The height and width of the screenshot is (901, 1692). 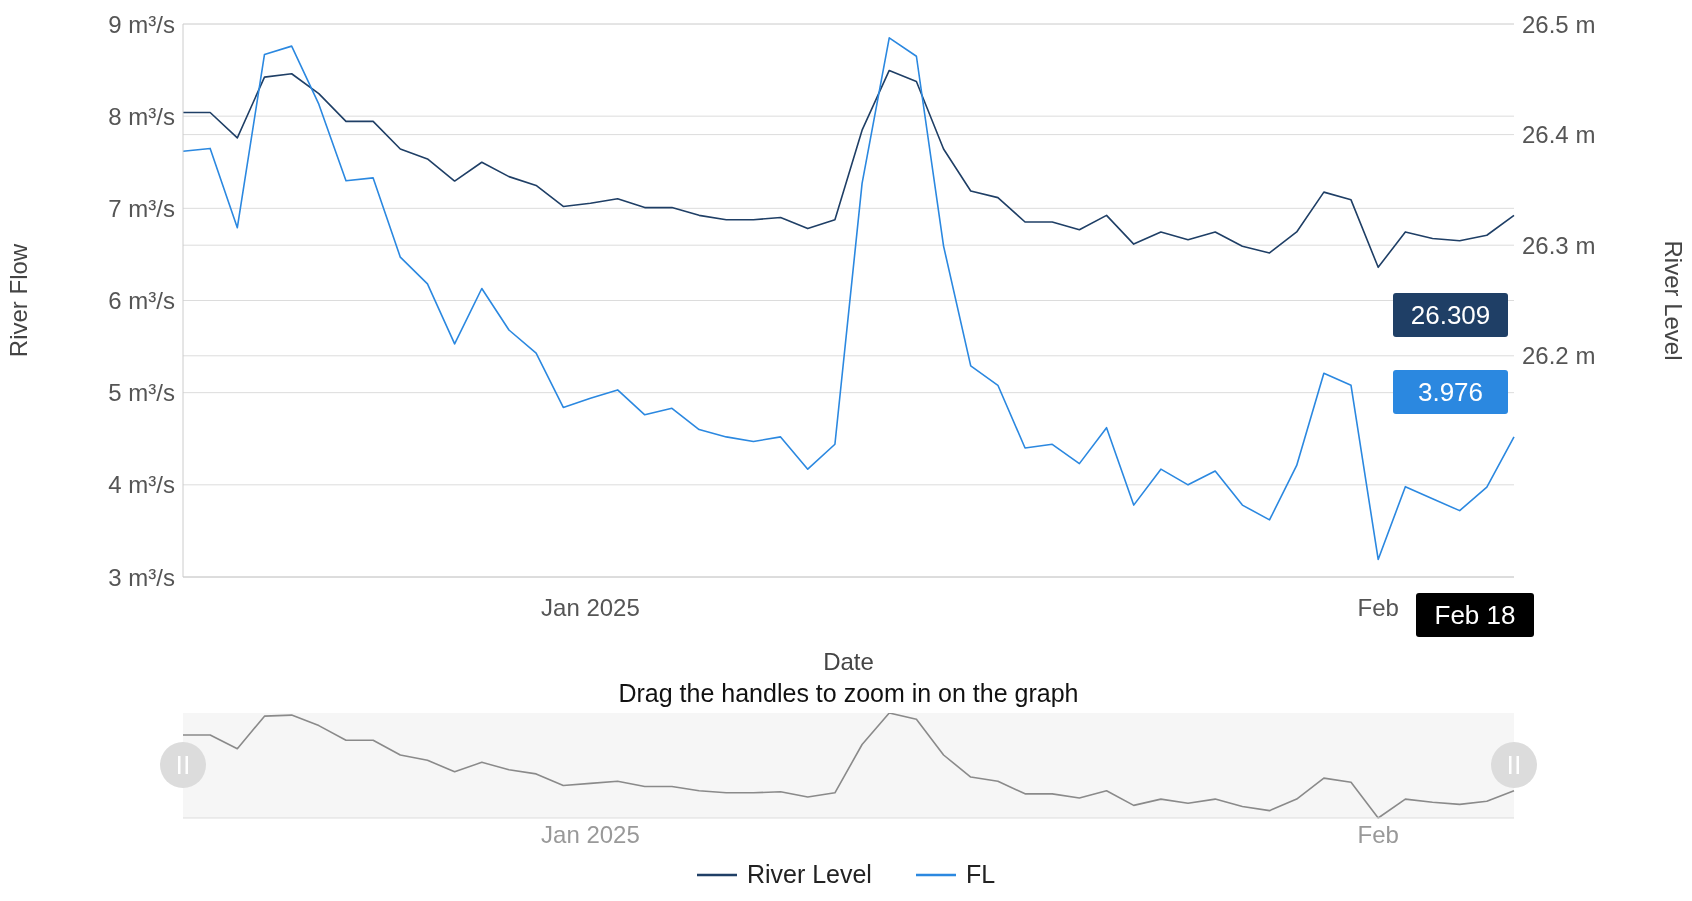 What do you see at coordinates (141, 208) in the screenshot?
I see `y-tick-label: 7 m³/s` at bounding box center [141, 208].